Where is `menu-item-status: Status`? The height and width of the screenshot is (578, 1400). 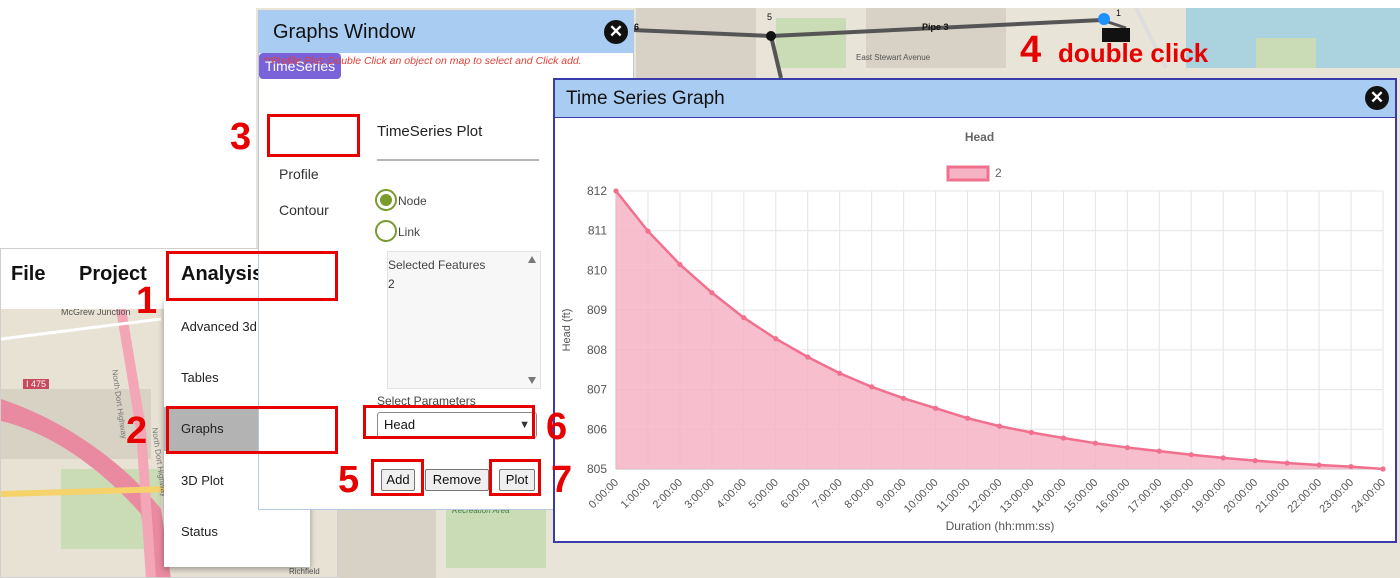
menu-item-status: Status is located at coordinates (199, 531).